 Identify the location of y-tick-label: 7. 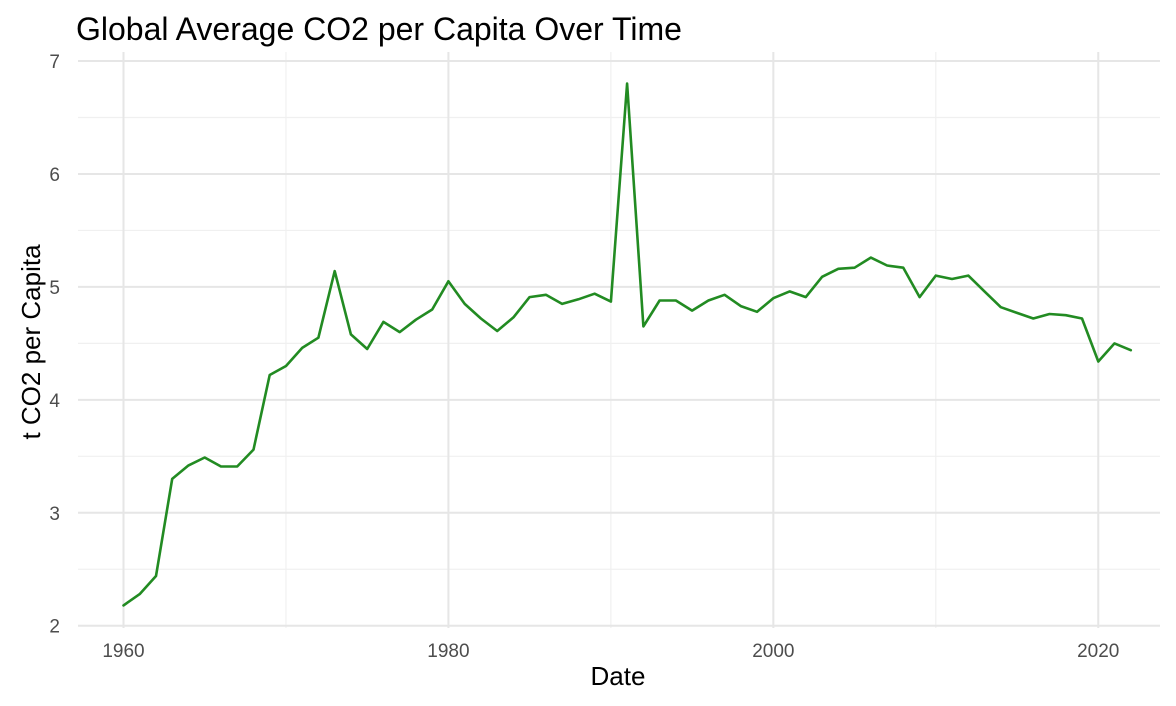
(54, 62).